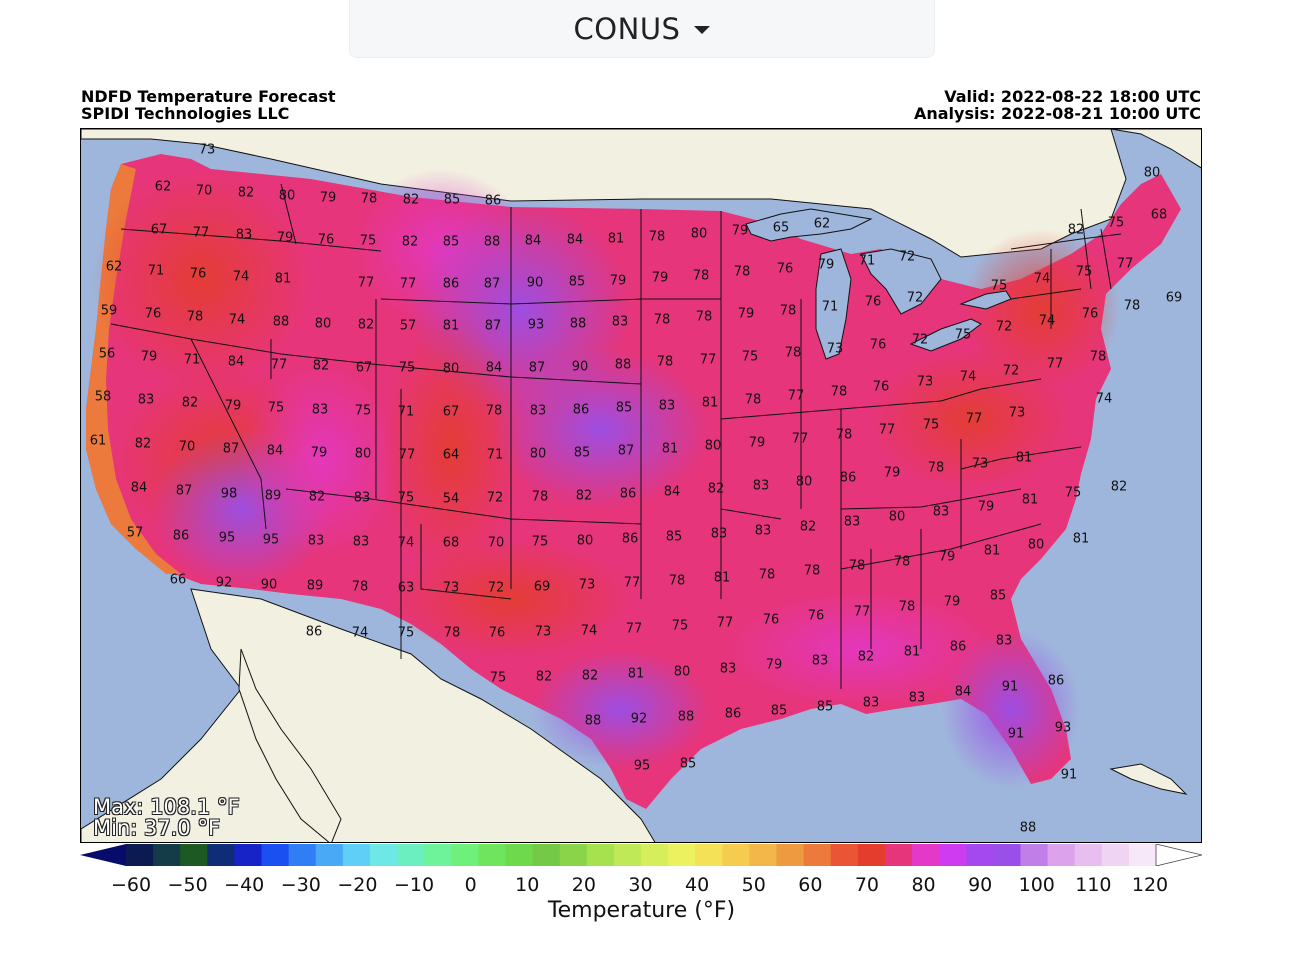 The height and width of the screenshot is (980, 1293). What do you see at coordinates (697, 885) in the screenshot?
I see `colorbar-tick-label: 40` at bounding box center [697, 885].